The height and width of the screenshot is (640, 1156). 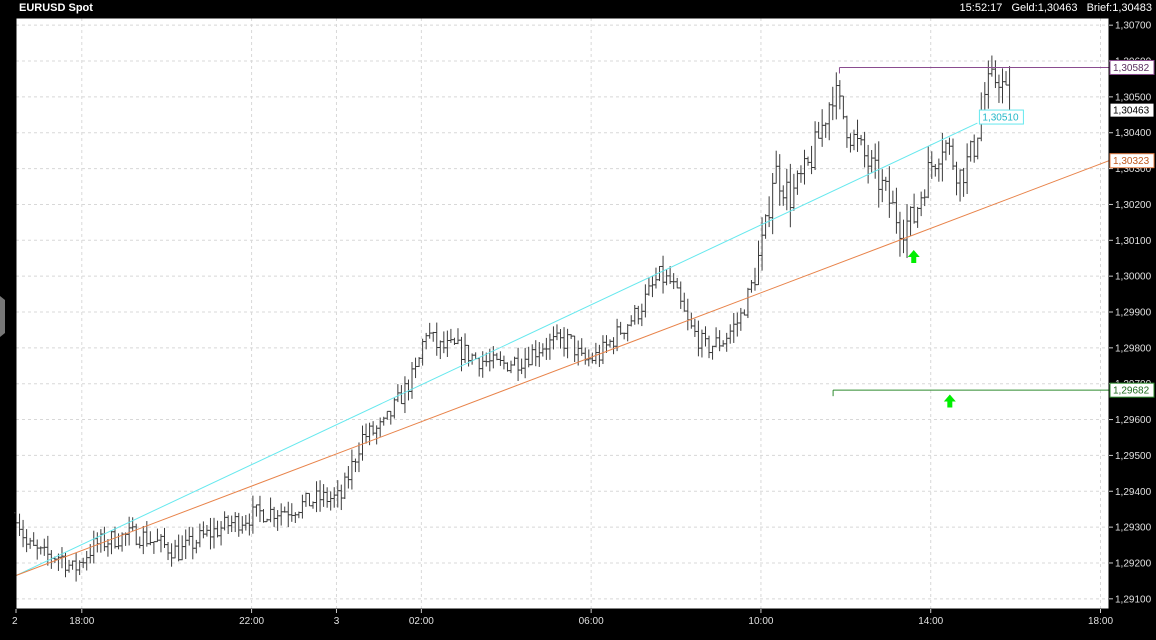 I want to click on x-tick-label: 3, so click(x=337, y=621).